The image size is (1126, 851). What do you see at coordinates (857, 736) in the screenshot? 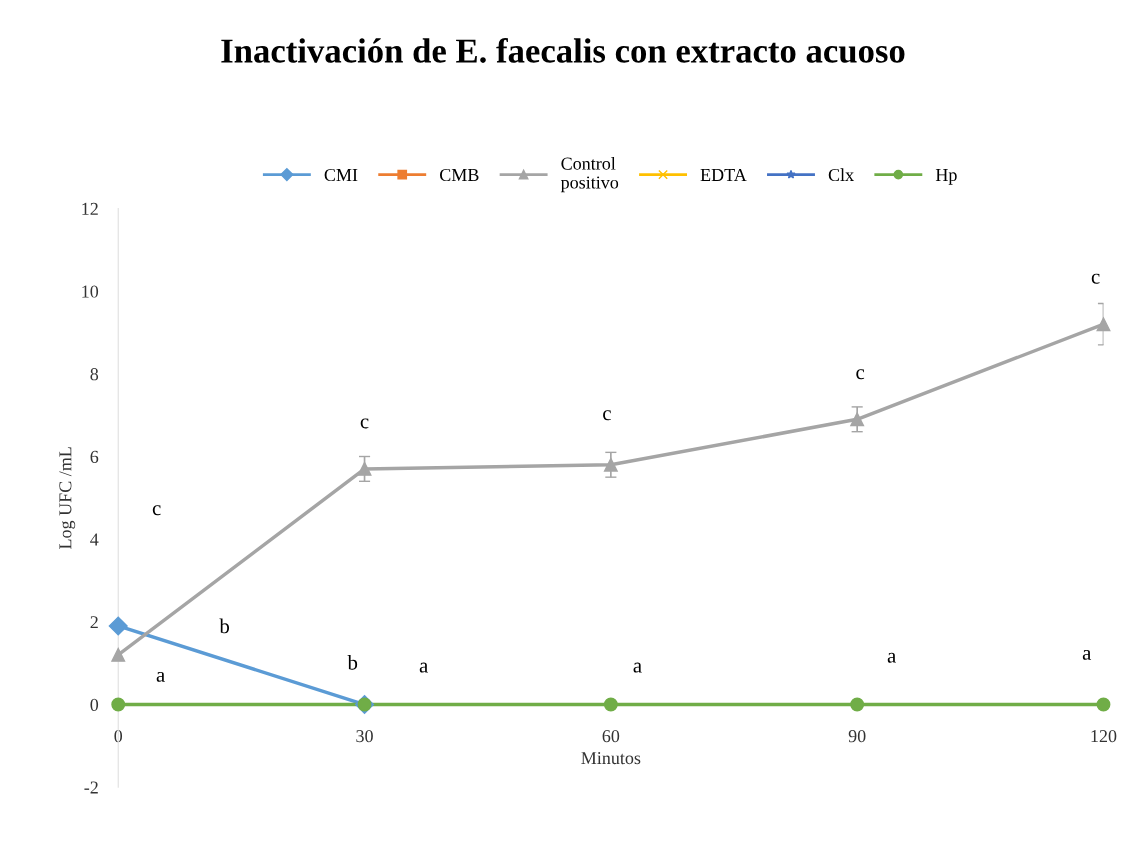
I see `x-tick-label: 90` at bounding box center [857, 736].